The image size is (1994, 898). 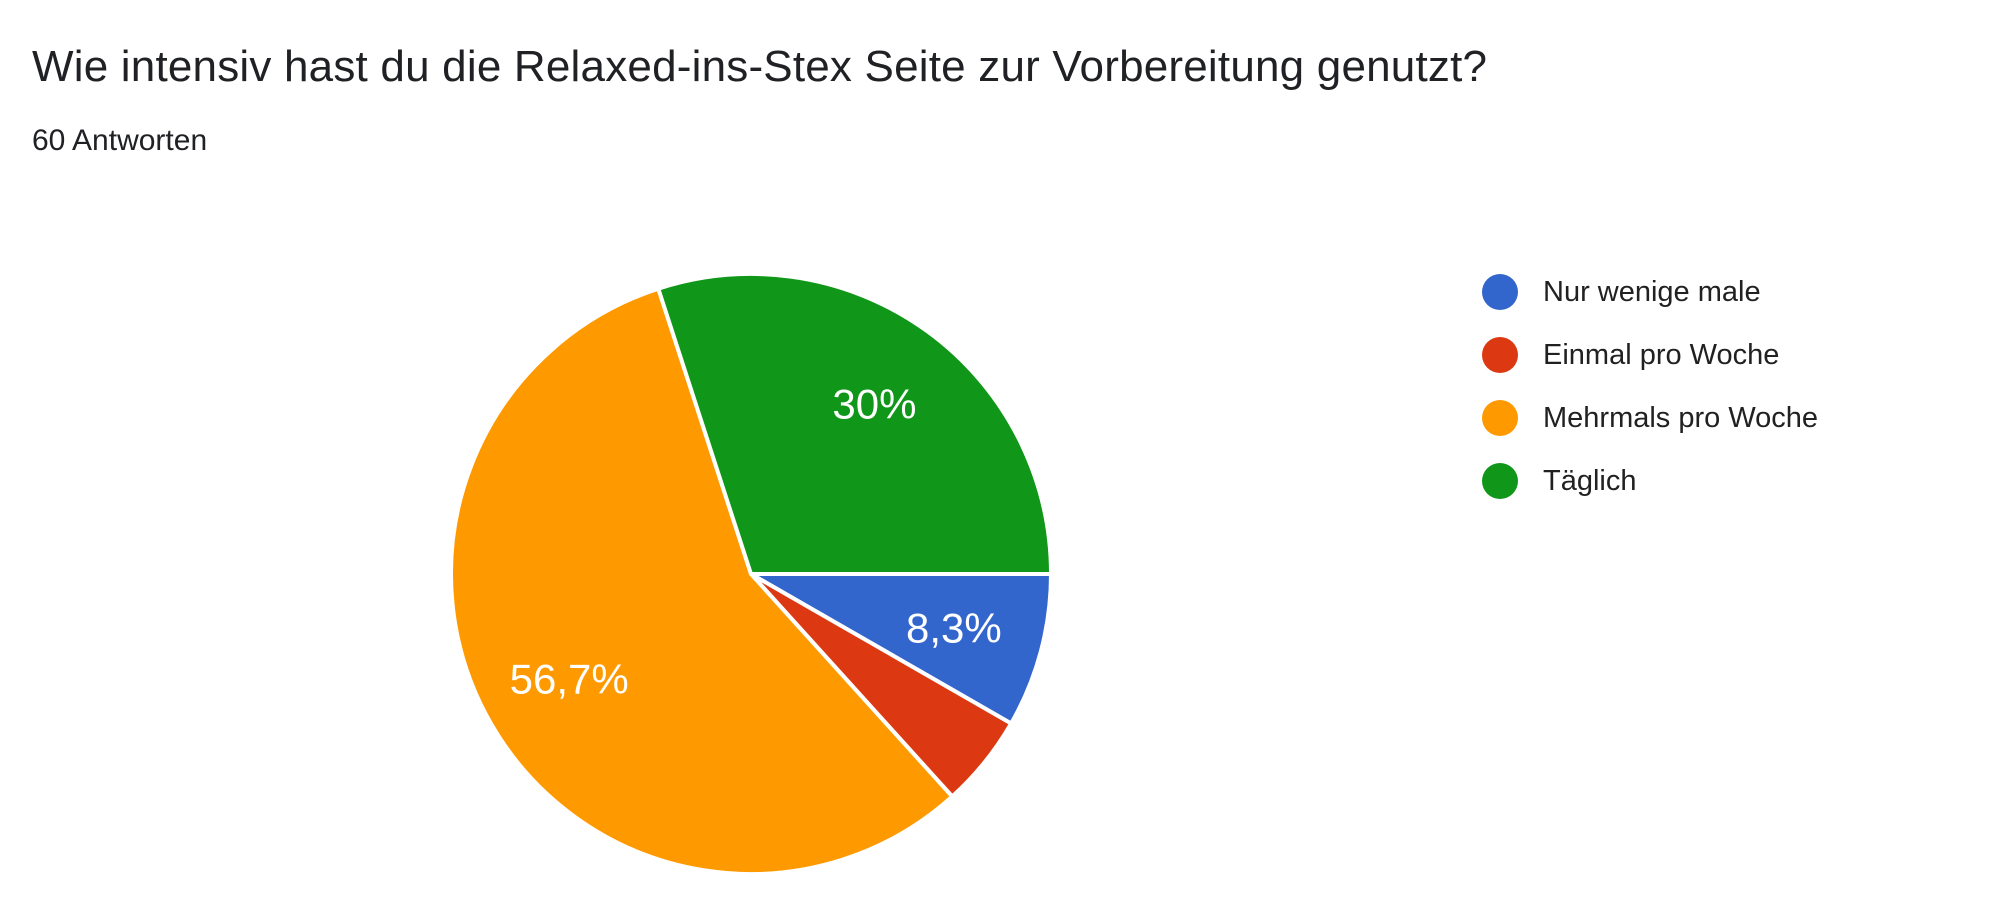 I want to click on legend-label: Mehrmals pro Woche, so click(x=1681, y=417).